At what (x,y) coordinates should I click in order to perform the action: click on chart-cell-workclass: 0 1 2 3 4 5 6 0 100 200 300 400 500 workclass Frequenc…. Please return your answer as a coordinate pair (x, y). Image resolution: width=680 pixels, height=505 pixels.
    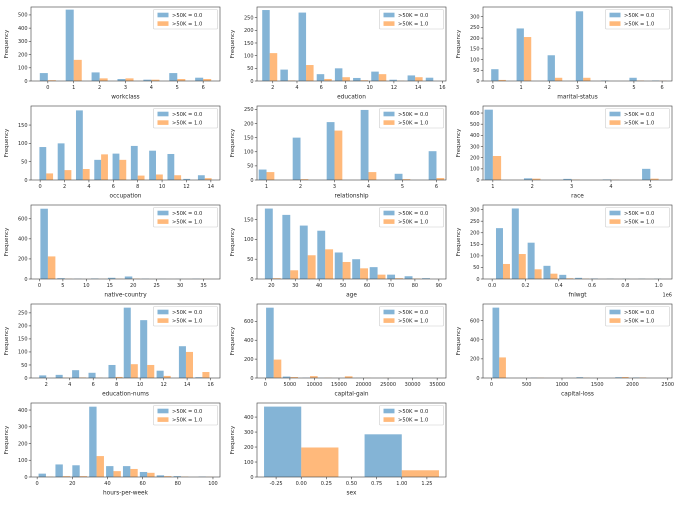
    Looking at the image, I should click on (114, 52).